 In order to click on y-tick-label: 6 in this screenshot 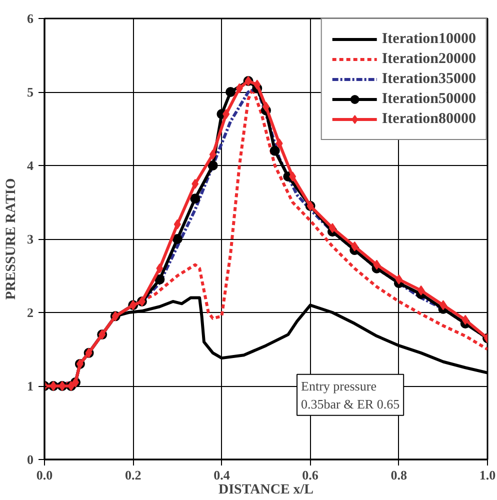, I will do `click(30, 18)`.